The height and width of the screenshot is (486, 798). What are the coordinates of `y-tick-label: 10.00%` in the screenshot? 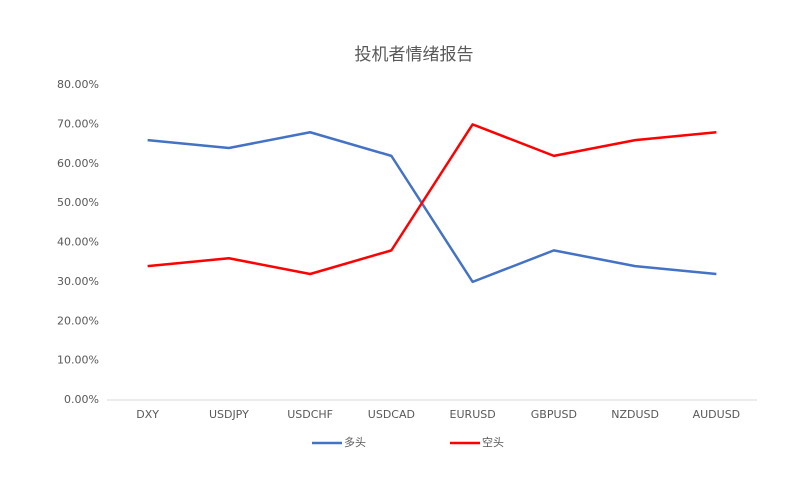 It's located at (78, 360).